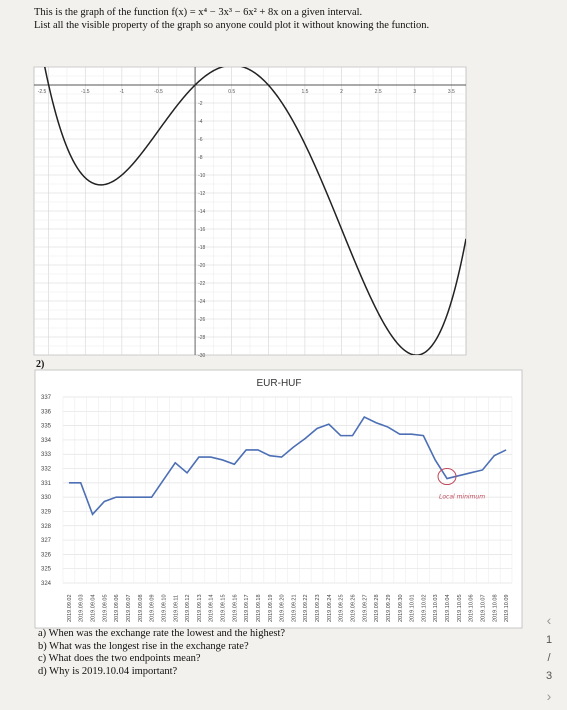 This screenshot has width=567, height=710. I want to click on y-tick-label: 336, so click(46, 412).